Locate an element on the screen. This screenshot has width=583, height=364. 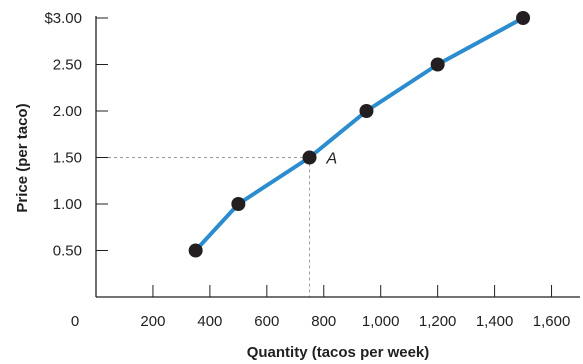
x-tick-label-1400: 1,400 is located at coordinates (495, 321).